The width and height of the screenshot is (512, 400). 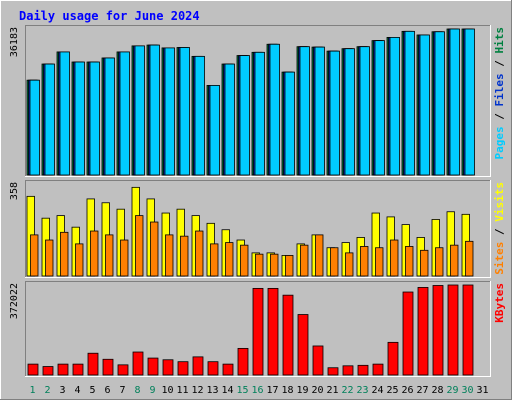 What do you see at coordinates (499, 303) in the screenshot?
I see `kbytes-axis-label-part: KBytes` at bounding box center [499, 303].